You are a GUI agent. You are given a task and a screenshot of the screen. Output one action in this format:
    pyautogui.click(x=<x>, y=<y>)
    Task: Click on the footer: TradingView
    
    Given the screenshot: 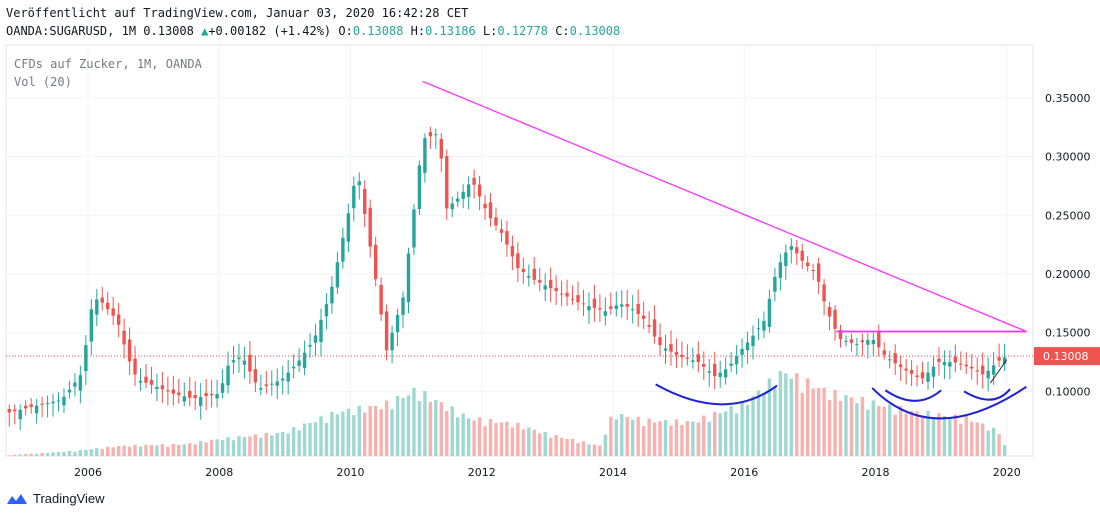 What is the action you would take?
    pyautogui.click(x=55, y=498)
    